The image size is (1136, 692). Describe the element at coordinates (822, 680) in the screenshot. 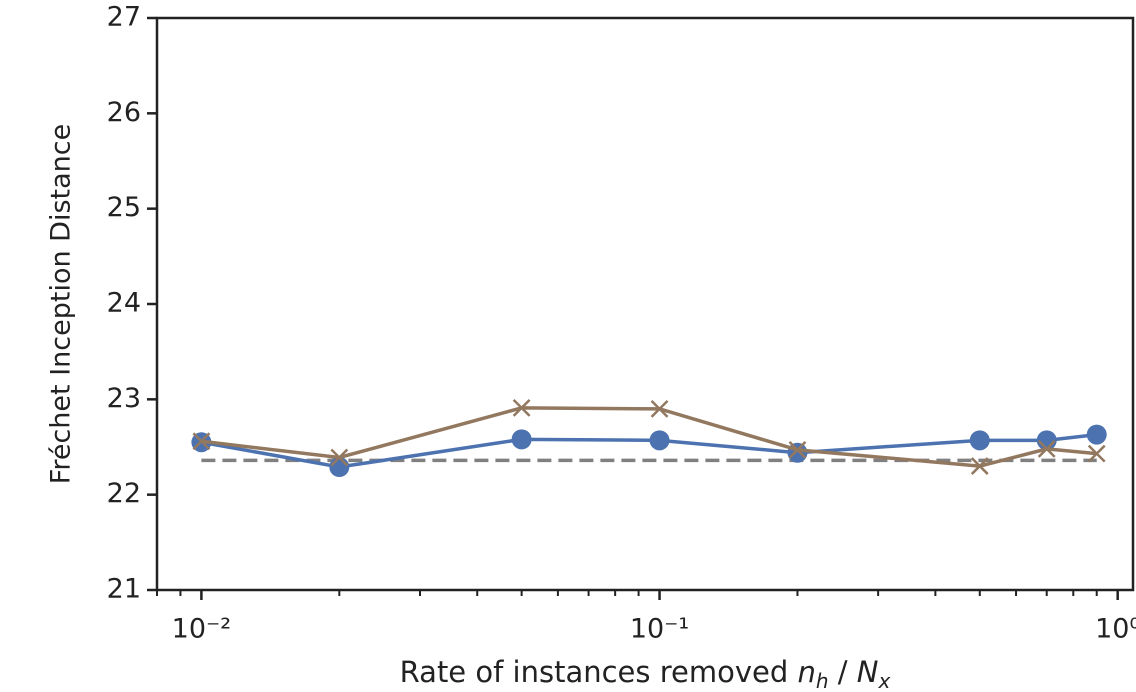

I see `x-axis-label-part: h` at that location.